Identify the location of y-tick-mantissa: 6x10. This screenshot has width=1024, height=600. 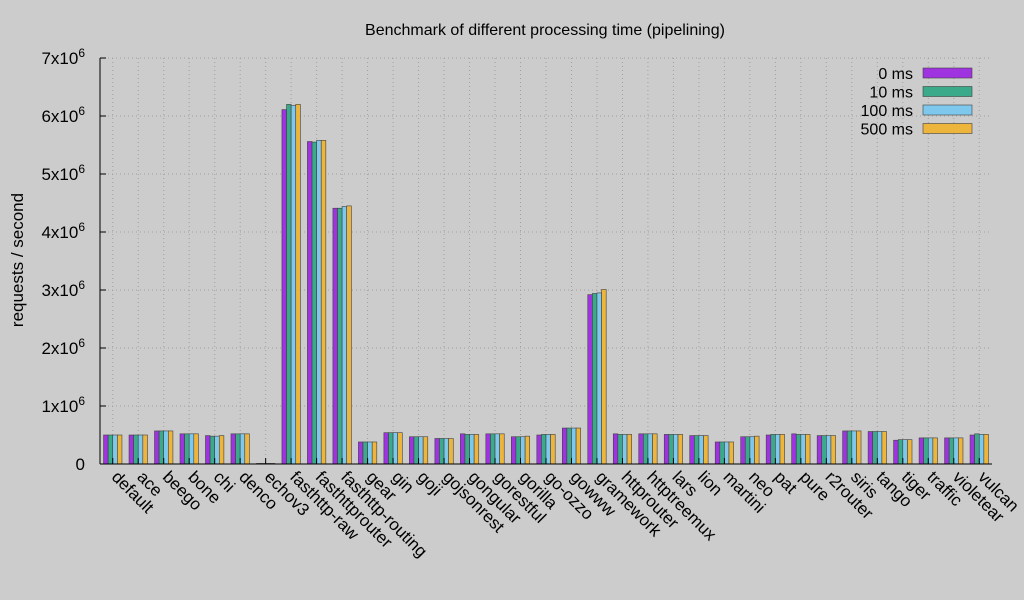
(59, 116).